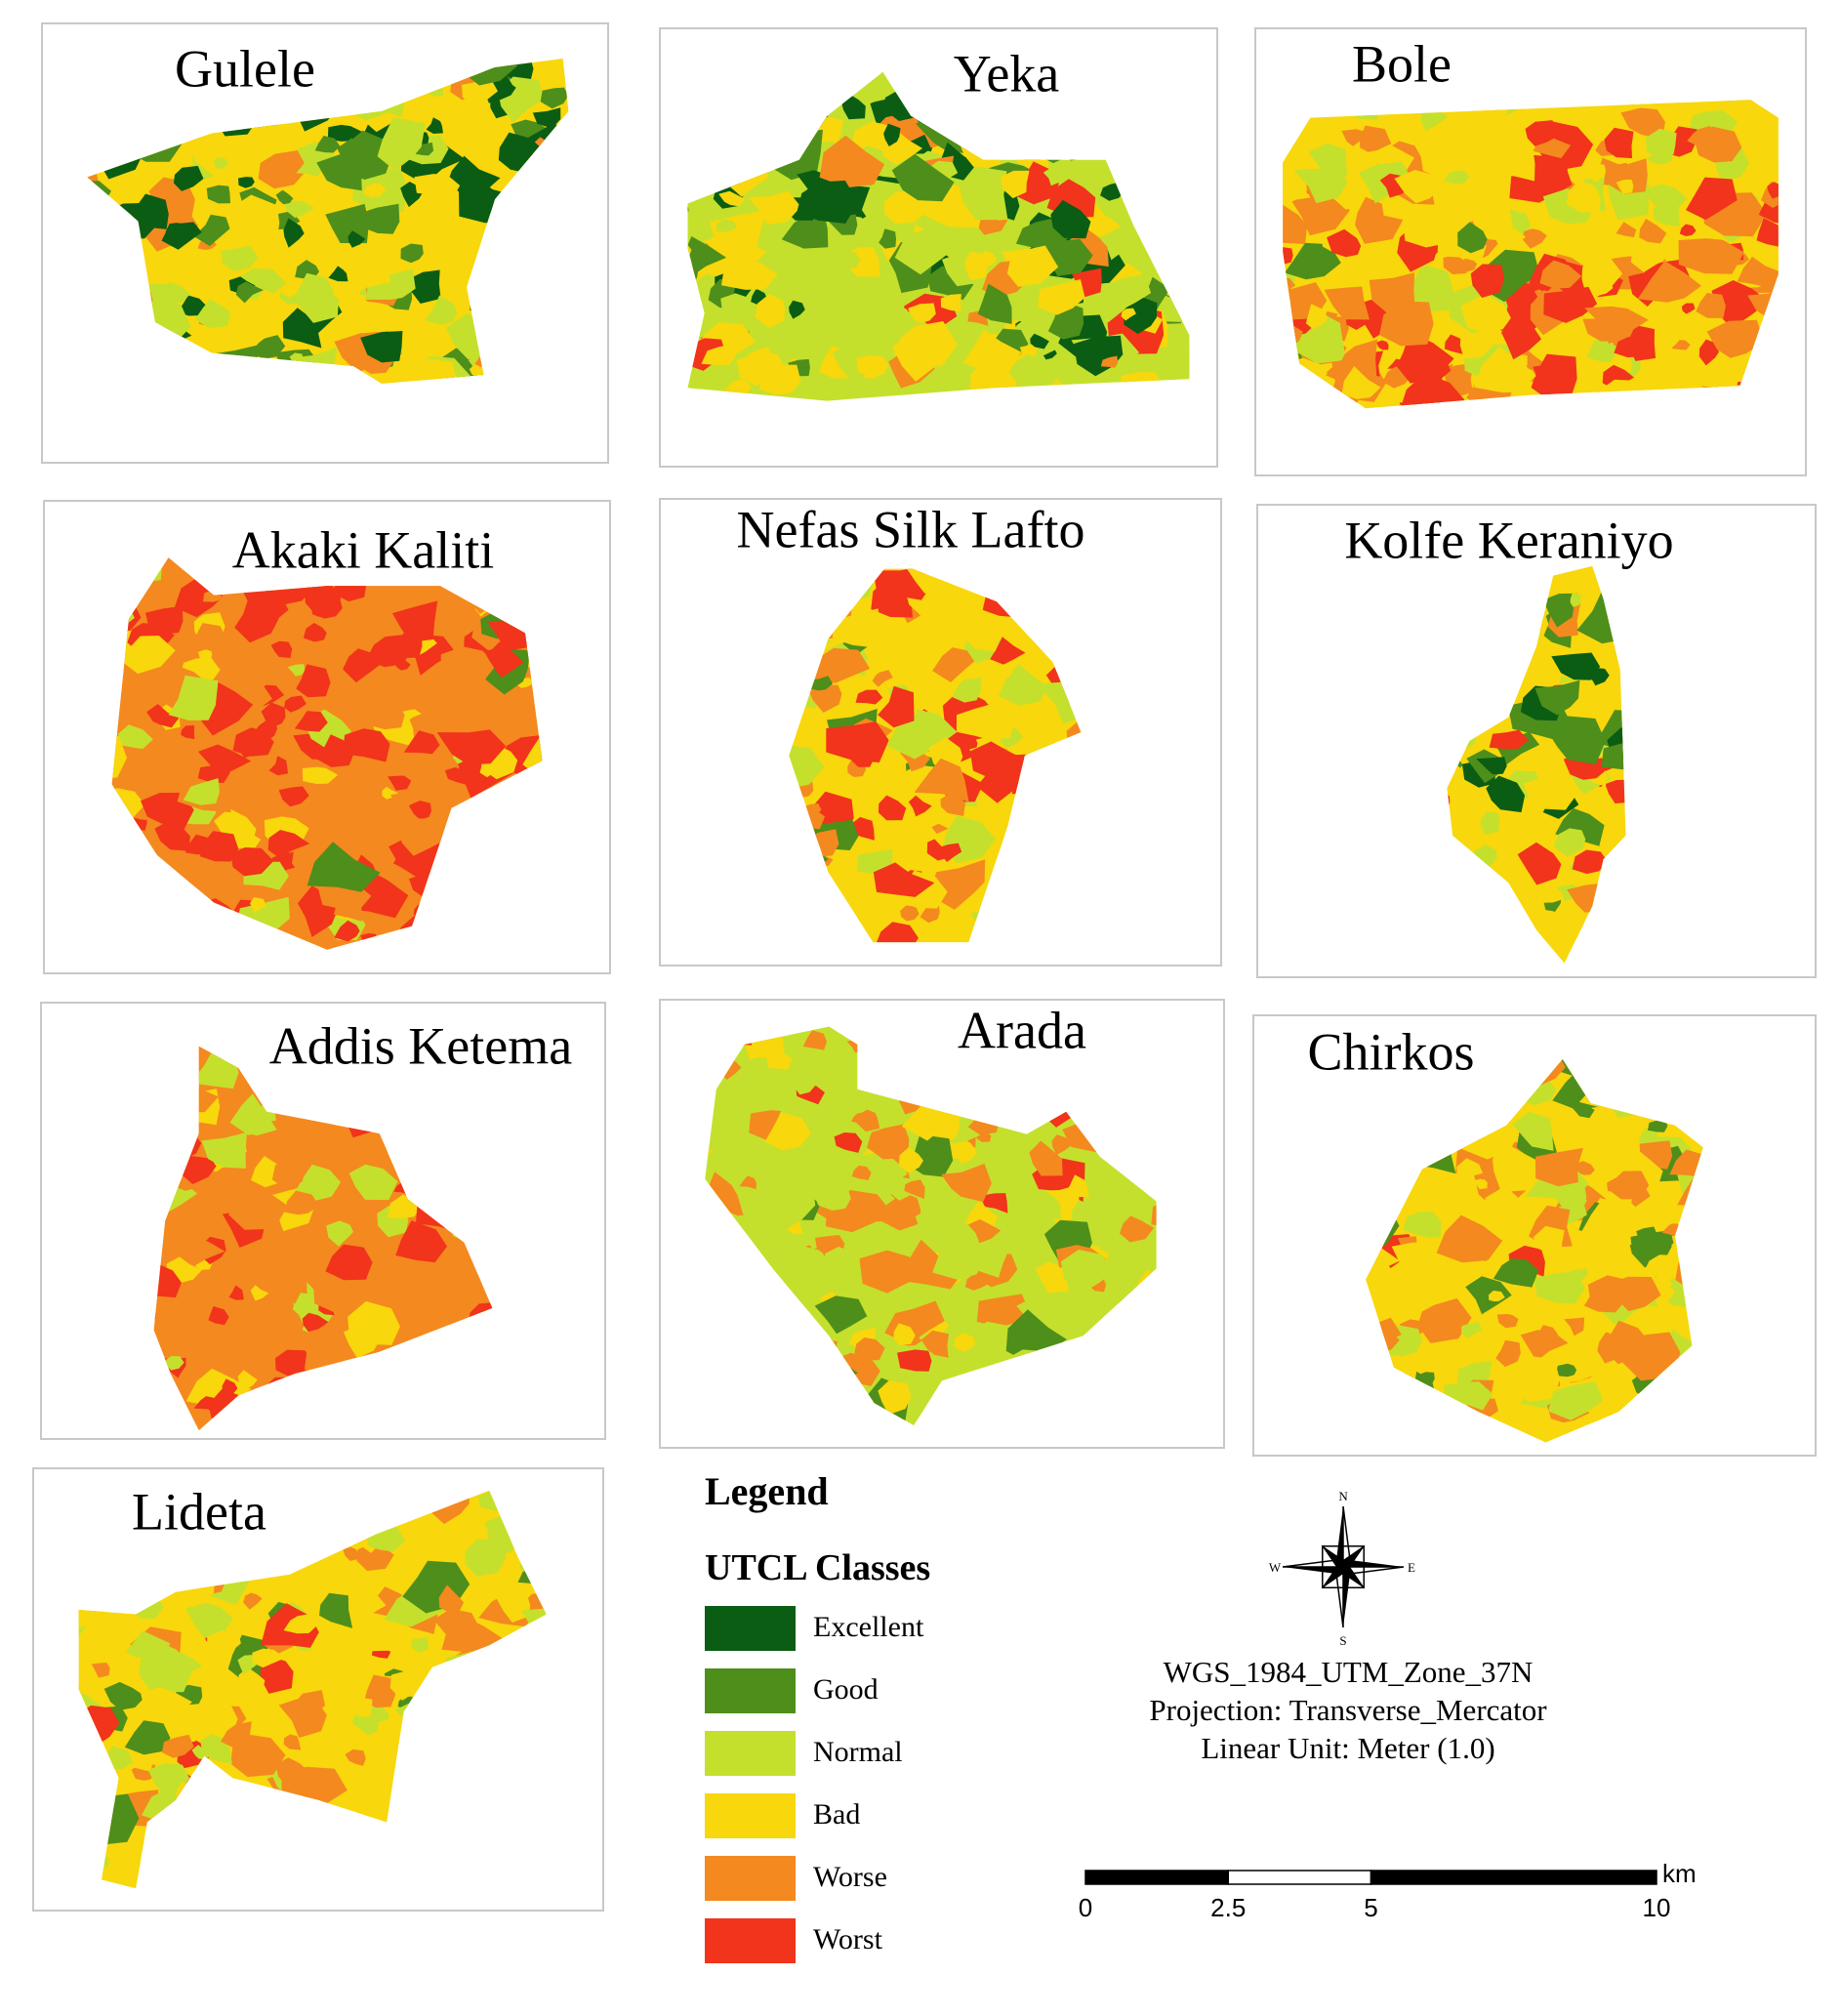  Describe the element at coordinates (1508, 540) in the screenshot. I see `district-name: Kolfe Keraniyo` at that location.